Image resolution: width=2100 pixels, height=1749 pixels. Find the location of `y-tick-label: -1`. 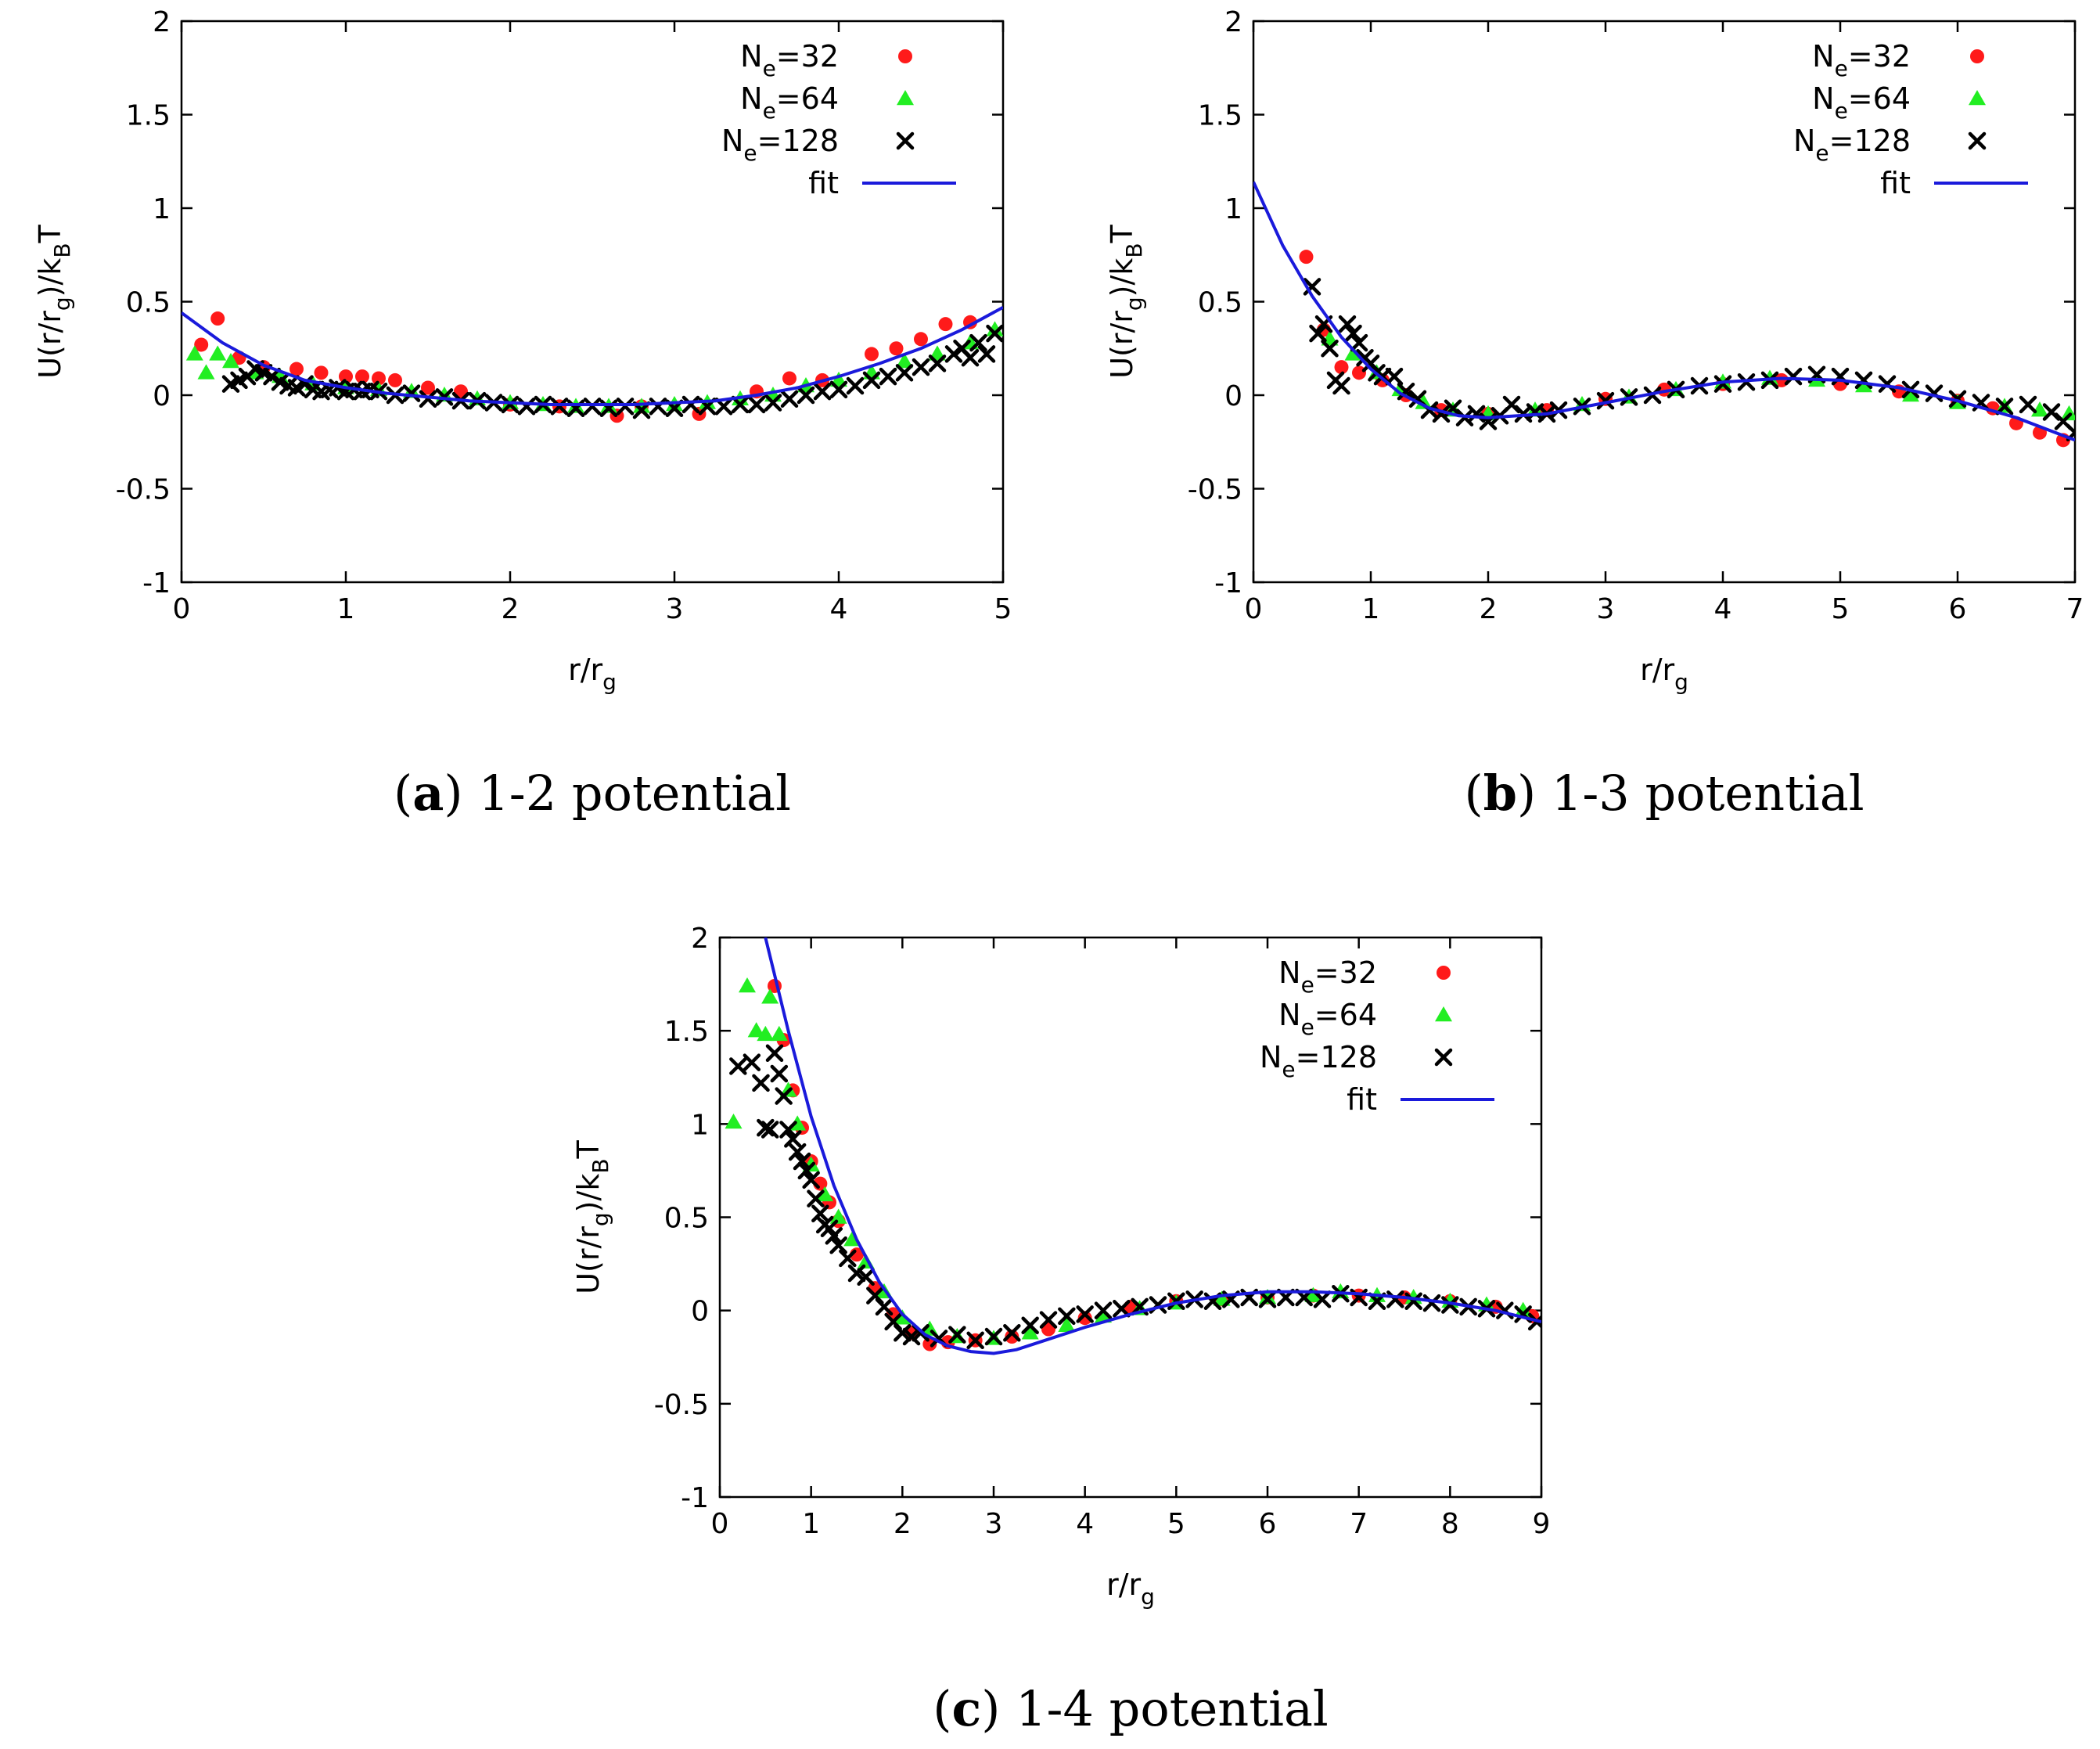

y-tick-label: -1 is located at coordinates (156, 583).